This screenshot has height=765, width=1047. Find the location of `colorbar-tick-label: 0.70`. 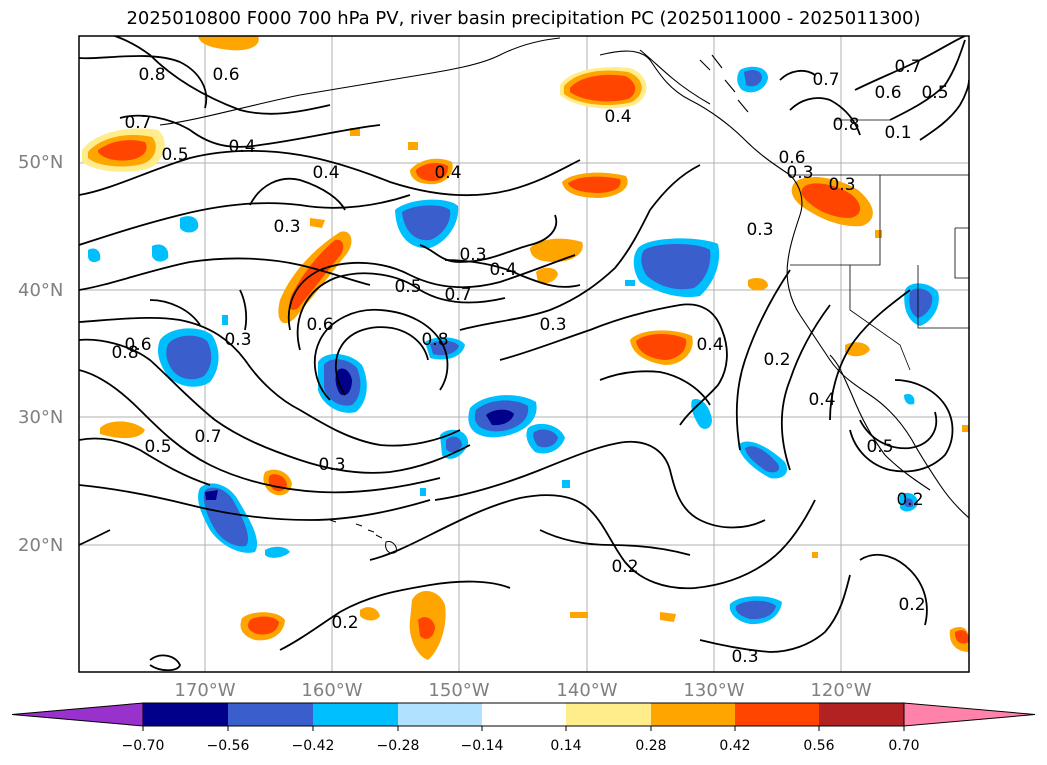

colorbar-tick-label: 0.70 is located at coordinates (904, 746).